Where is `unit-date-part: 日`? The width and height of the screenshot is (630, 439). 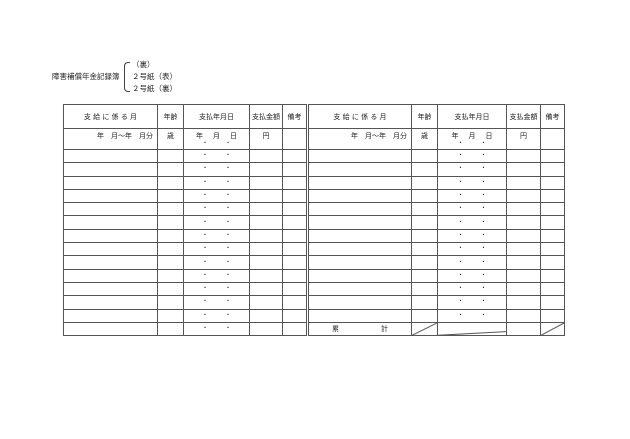 unit-date-part: 日 is located at coordinates (233, 136).